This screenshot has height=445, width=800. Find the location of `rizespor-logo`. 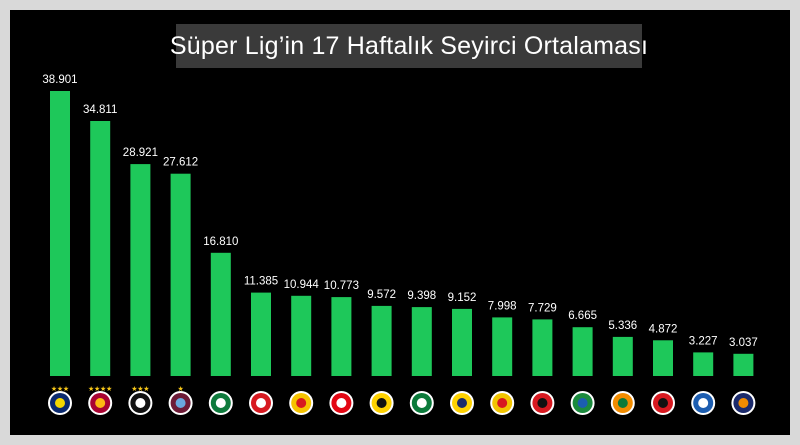

rizespor-logo is located at coordinates (582, 403).